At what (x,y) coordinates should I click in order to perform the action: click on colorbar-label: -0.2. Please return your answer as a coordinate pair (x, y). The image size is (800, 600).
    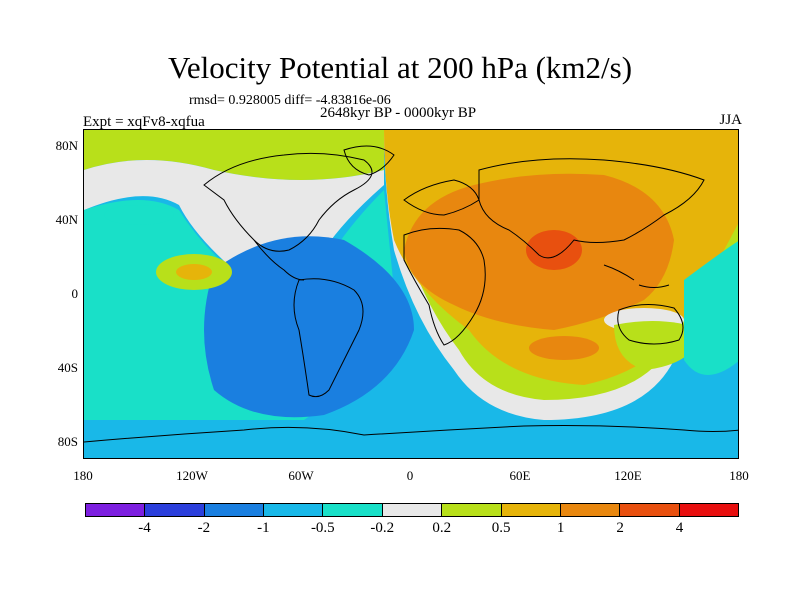
    Looking at the image, I should click on (382, 528).